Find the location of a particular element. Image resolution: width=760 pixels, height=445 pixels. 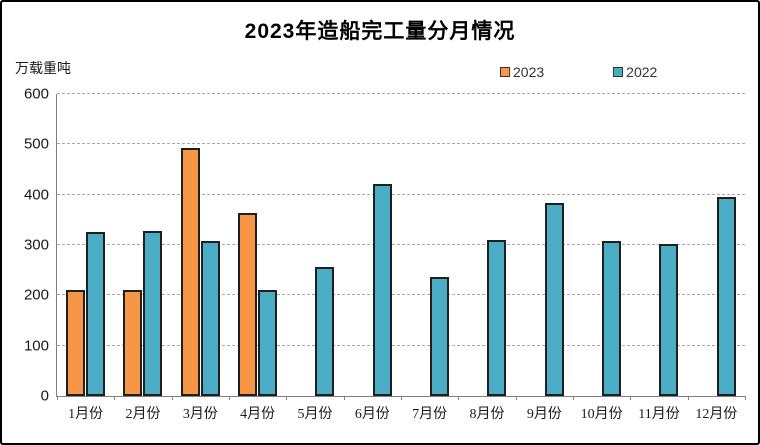

category-cell-4月份 is located at coordinates (257, 245).